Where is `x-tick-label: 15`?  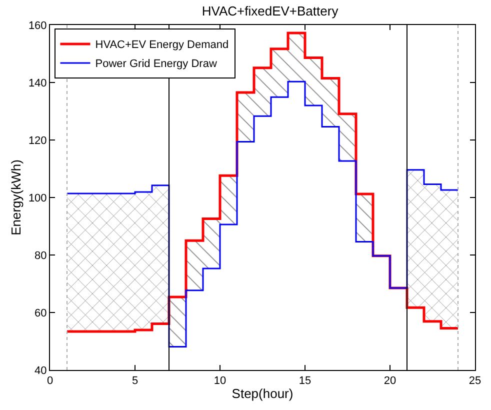
x-tick-label: 15 is located at coordinates (305, 381).